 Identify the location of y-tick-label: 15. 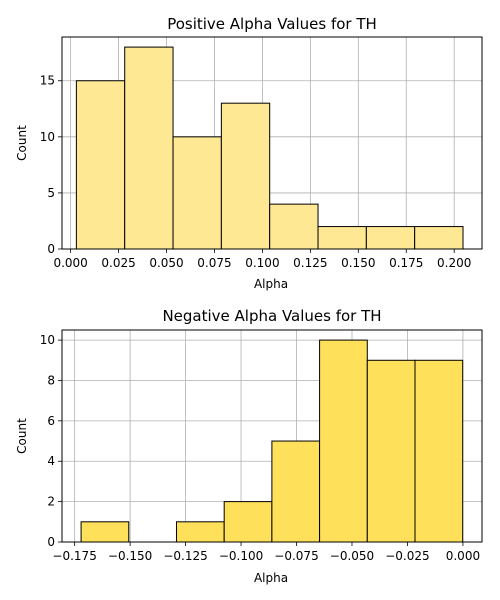
(47, 81).